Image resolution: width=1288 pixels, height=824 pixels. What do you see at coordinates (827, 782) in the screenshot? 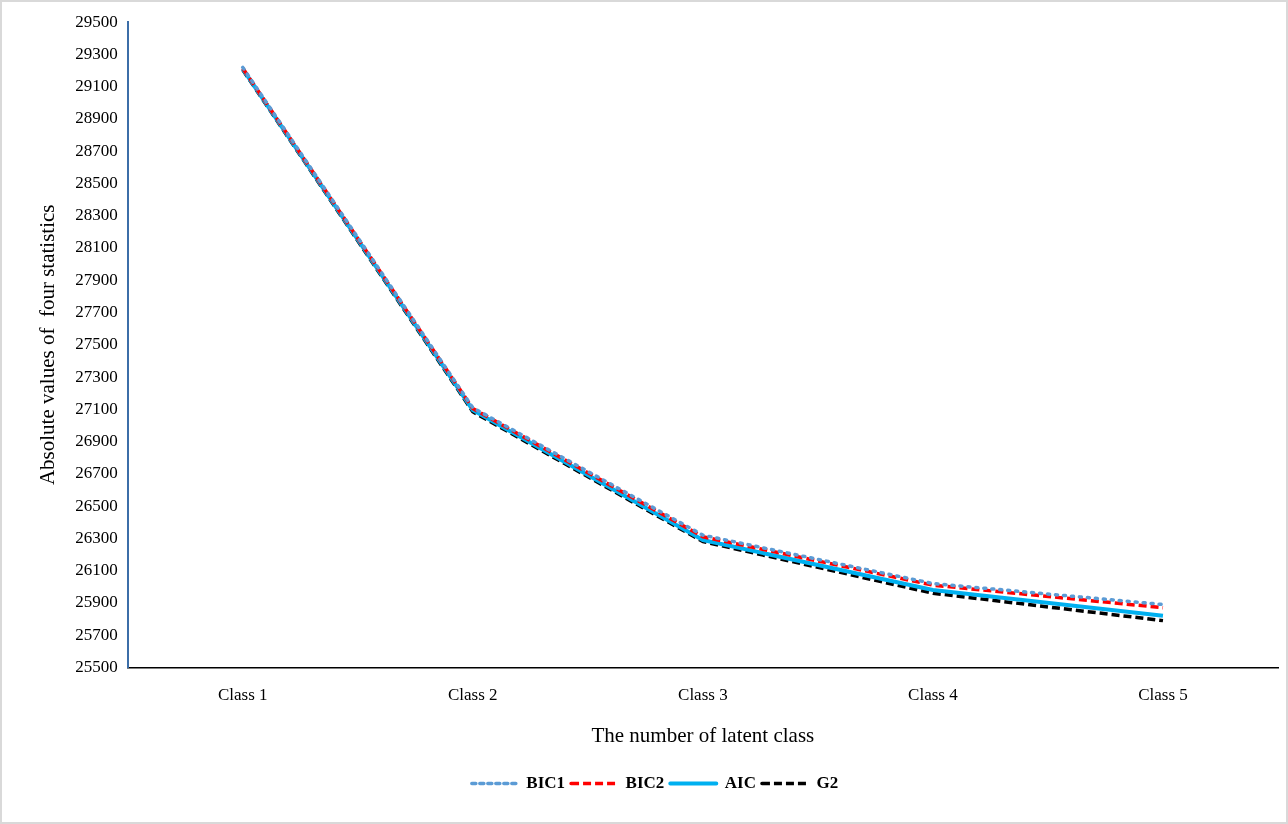
I see `legend-label: G2` at bounding box center [827, 782].